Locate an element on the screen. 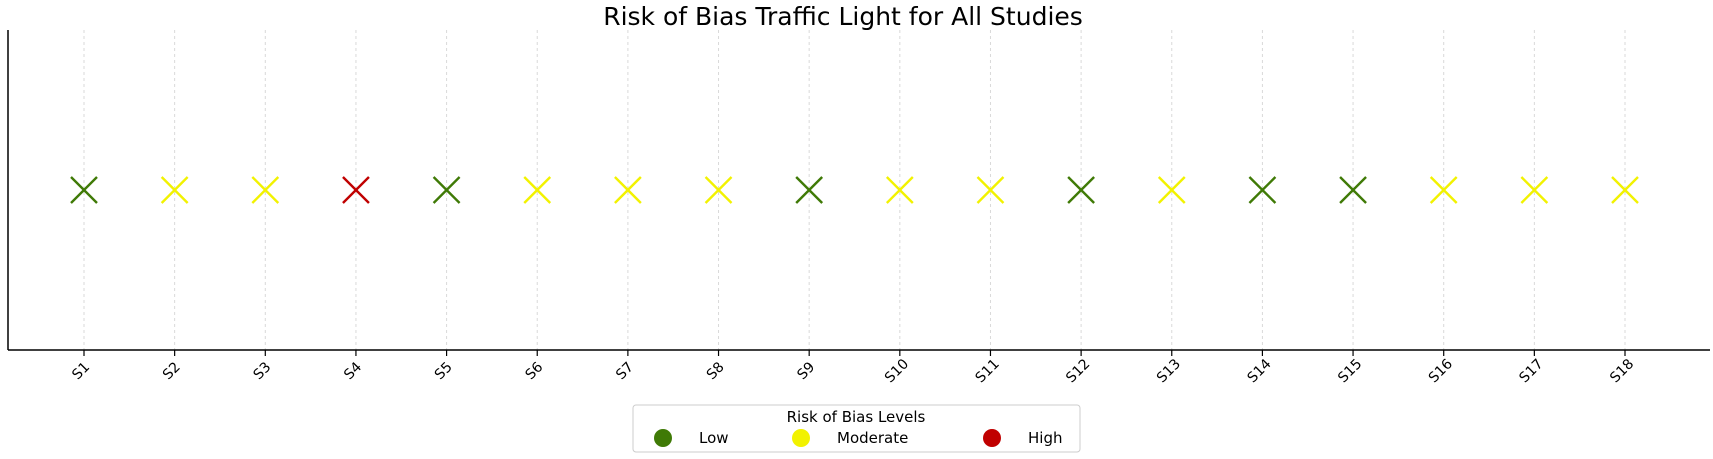  data-marker-s15 is located at coordinates (1353, 190).